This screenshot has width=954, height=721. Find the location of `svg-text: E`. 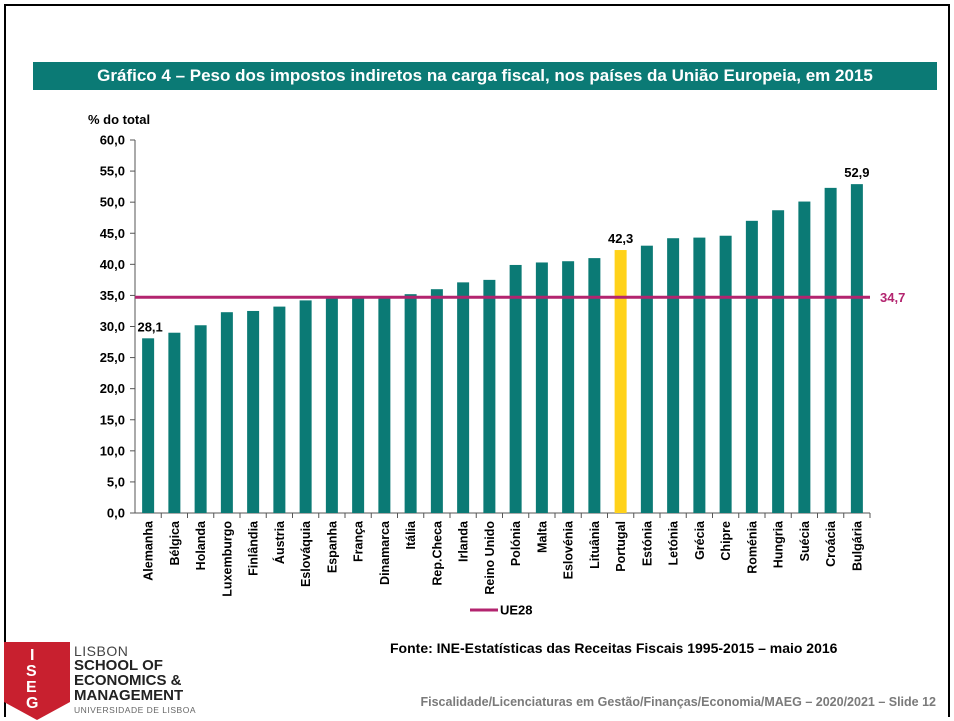

svg-text: E is located at coordinates (31, 687).